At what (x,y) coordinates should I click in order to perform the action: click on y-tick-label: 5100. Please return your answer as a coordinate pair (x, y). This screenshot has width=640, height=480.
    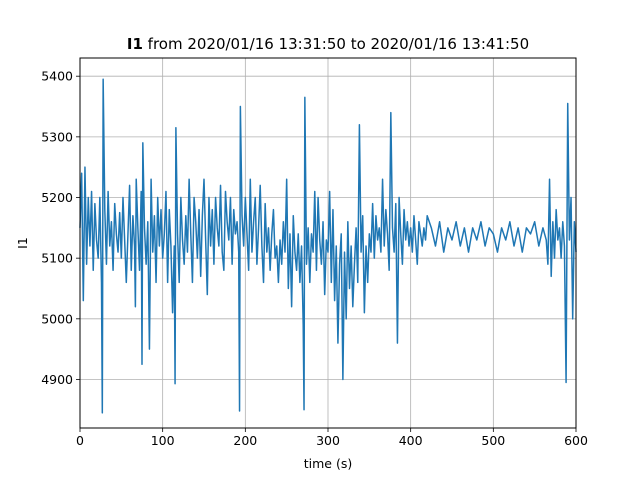
    Looking at the image, I should click on (57, 258).